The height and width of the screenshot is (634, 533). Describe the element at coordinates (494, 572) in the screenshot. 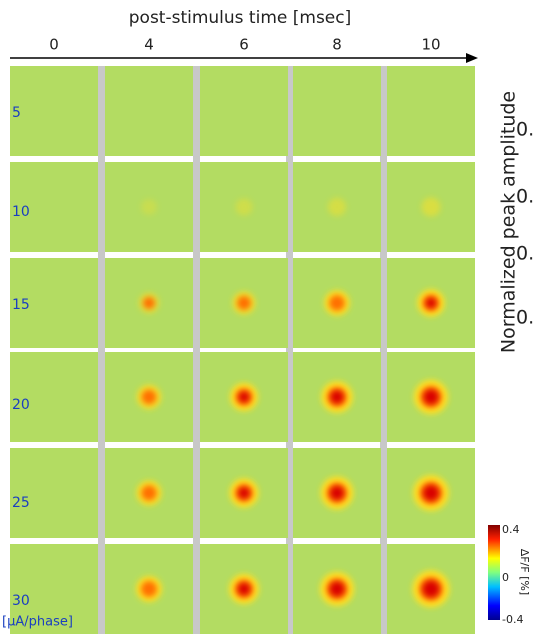

I see `colorbar` at that location.